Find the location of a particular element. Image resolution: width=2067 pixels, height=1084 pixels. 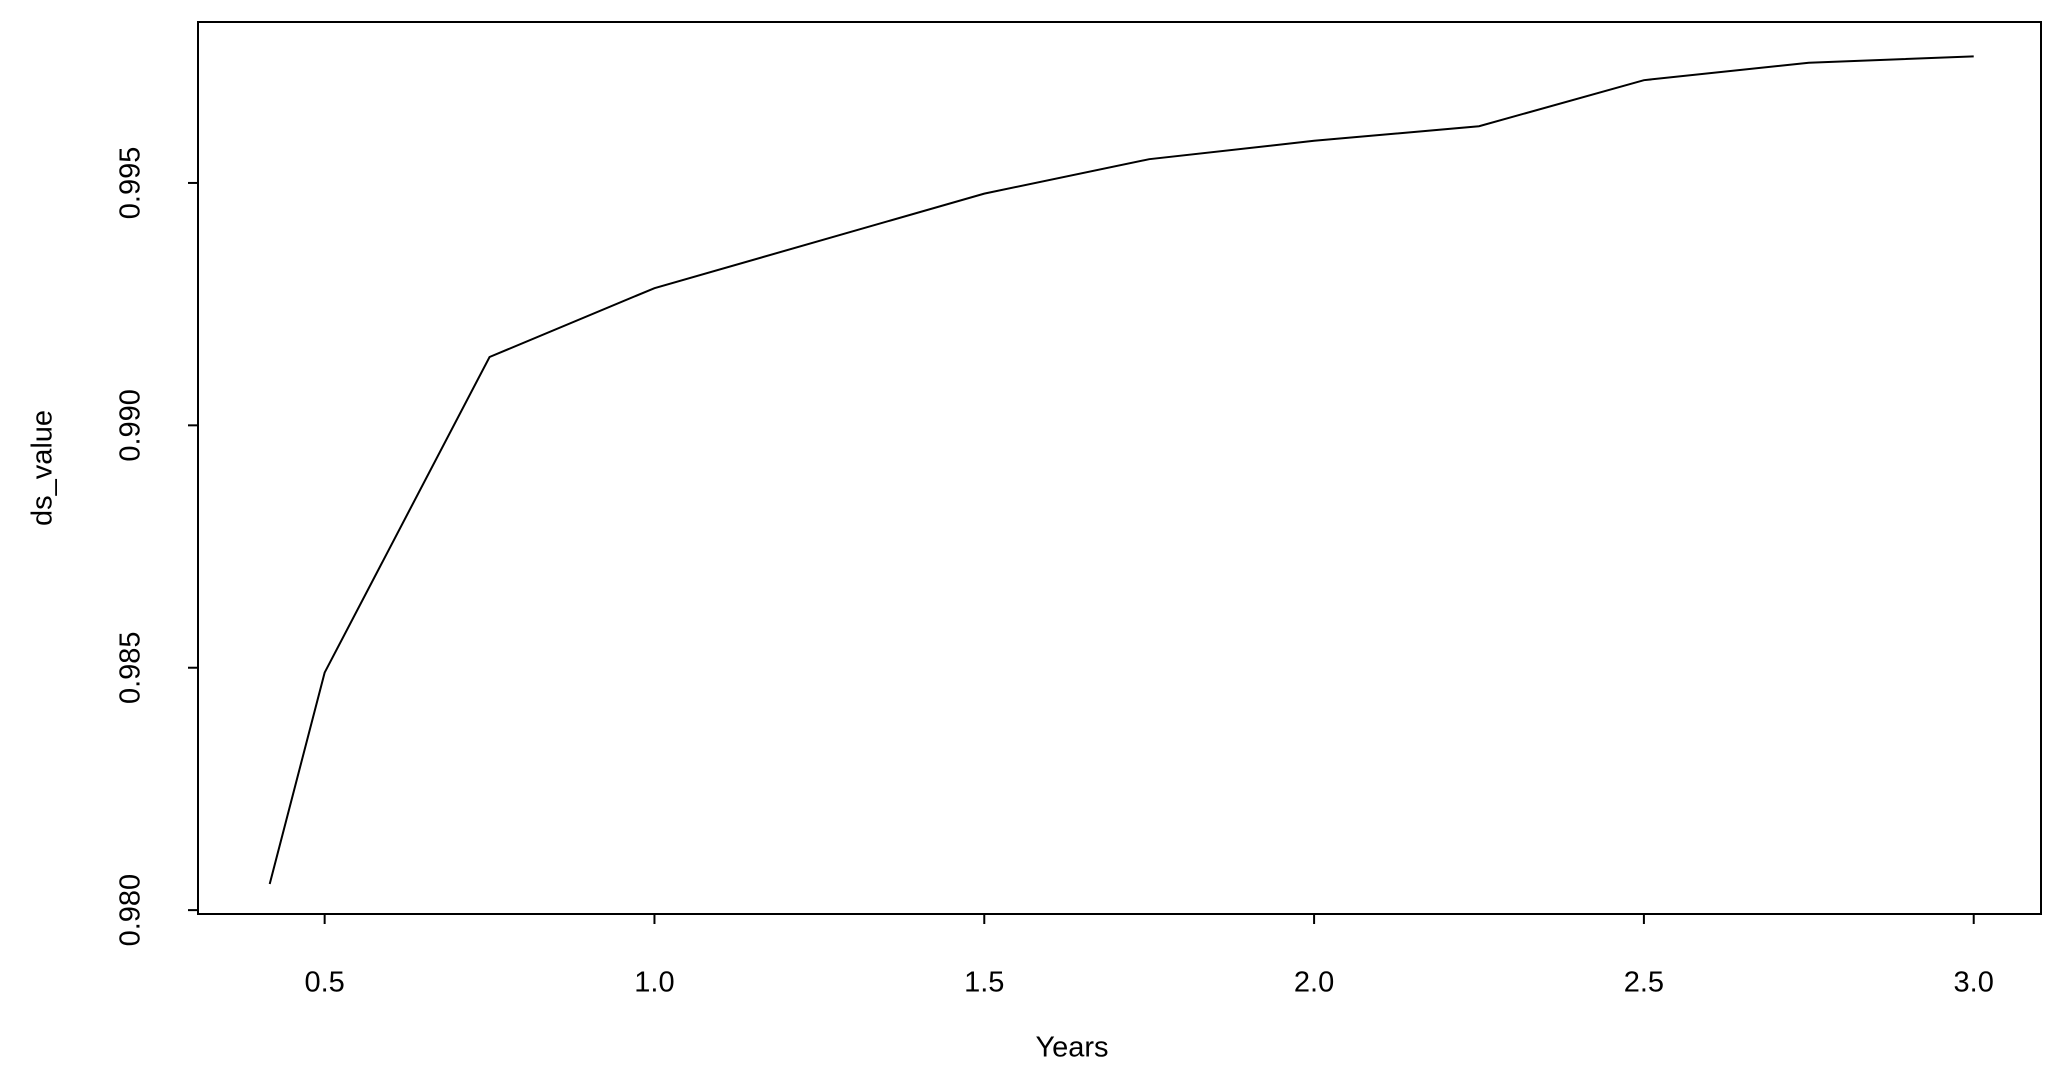

y-tick-label: 0.985 is located at coordinates (131, 667).